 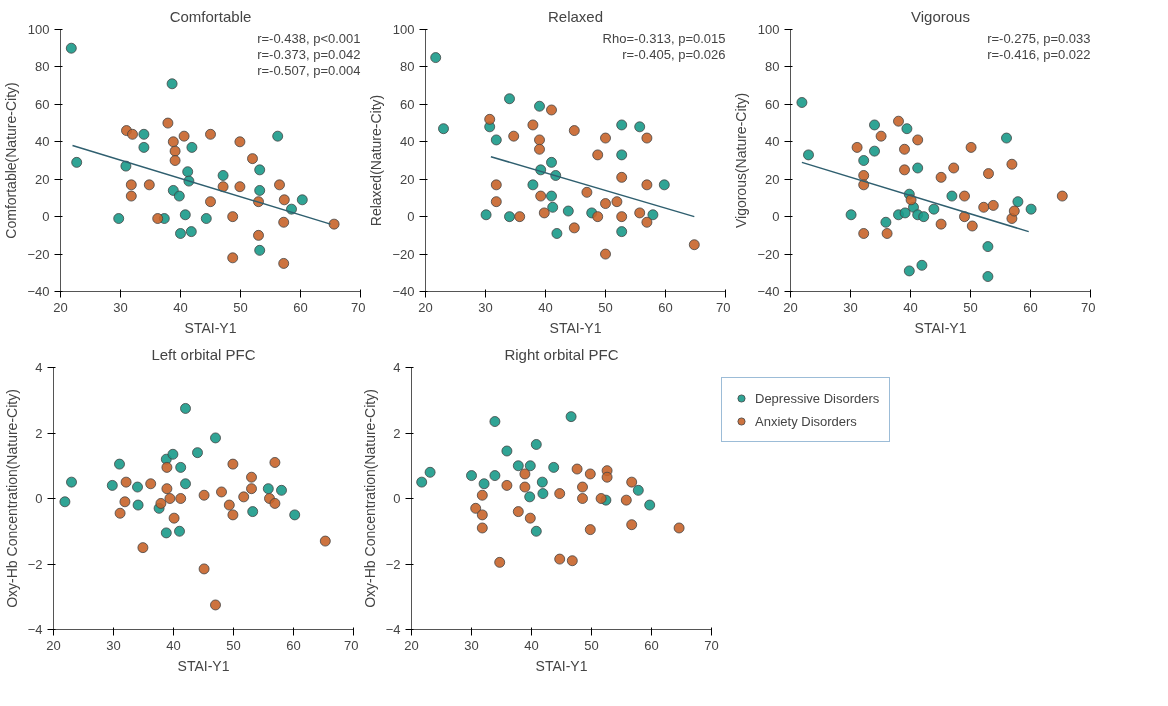 What do you see at coordinates (38, 254) in the screenshot?
I see `y-tick-label: −20` at bounding box center [38, 254].